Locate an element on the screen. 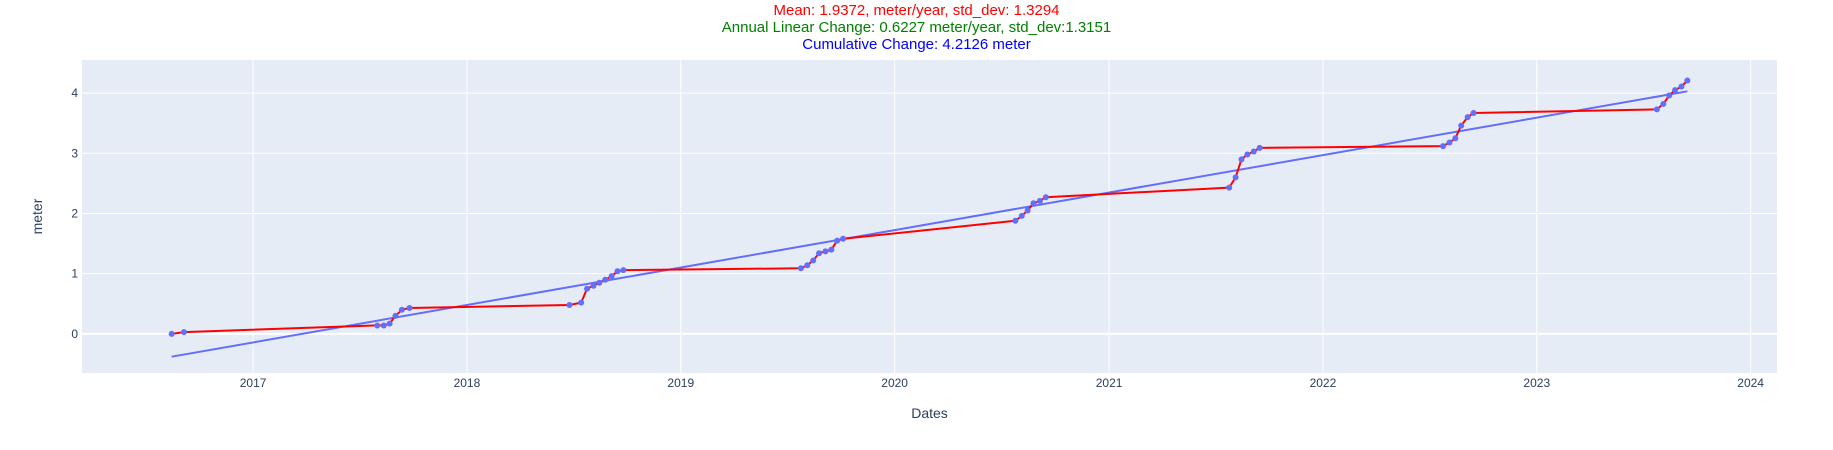 Image resolution: width=1833 pixels, height=450 pixels. x-tick-label: 2018 is located at coordinates (467, 383).